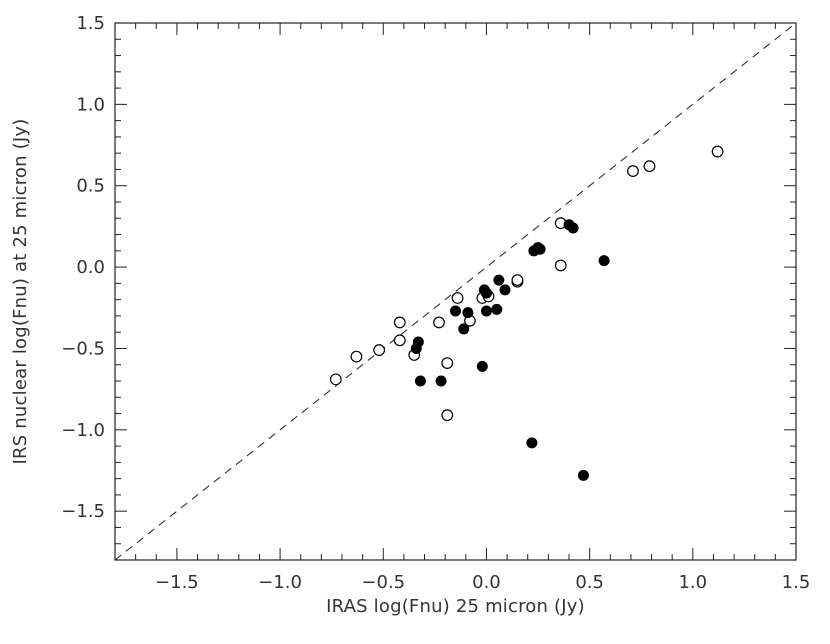 Image resolution: width=830 pixels, height=644 pixels. Describe the element at coordinates (90, 104) in the screenshot. I see `y-tick-label: 1.0` at that location.